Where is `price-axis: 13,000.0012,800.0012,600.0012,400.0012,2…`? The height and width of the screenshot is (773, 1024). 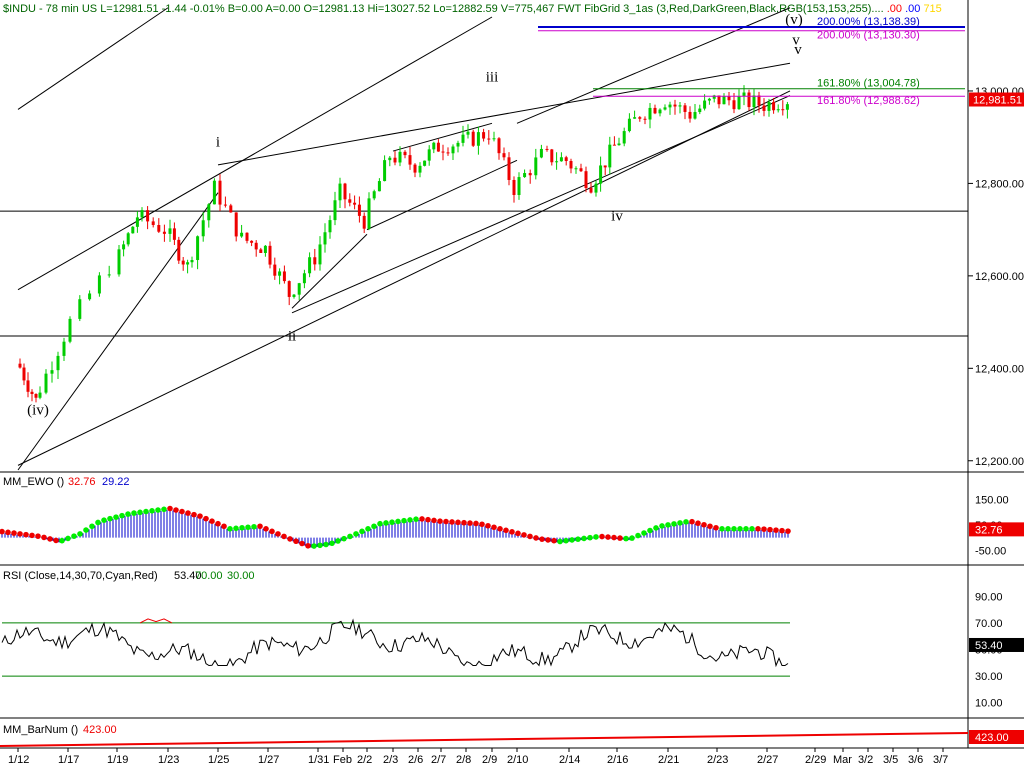 price-axis: 13,000.0012,800.0012,600.0012,400.0012,2… is located at coordinates (996, 277).